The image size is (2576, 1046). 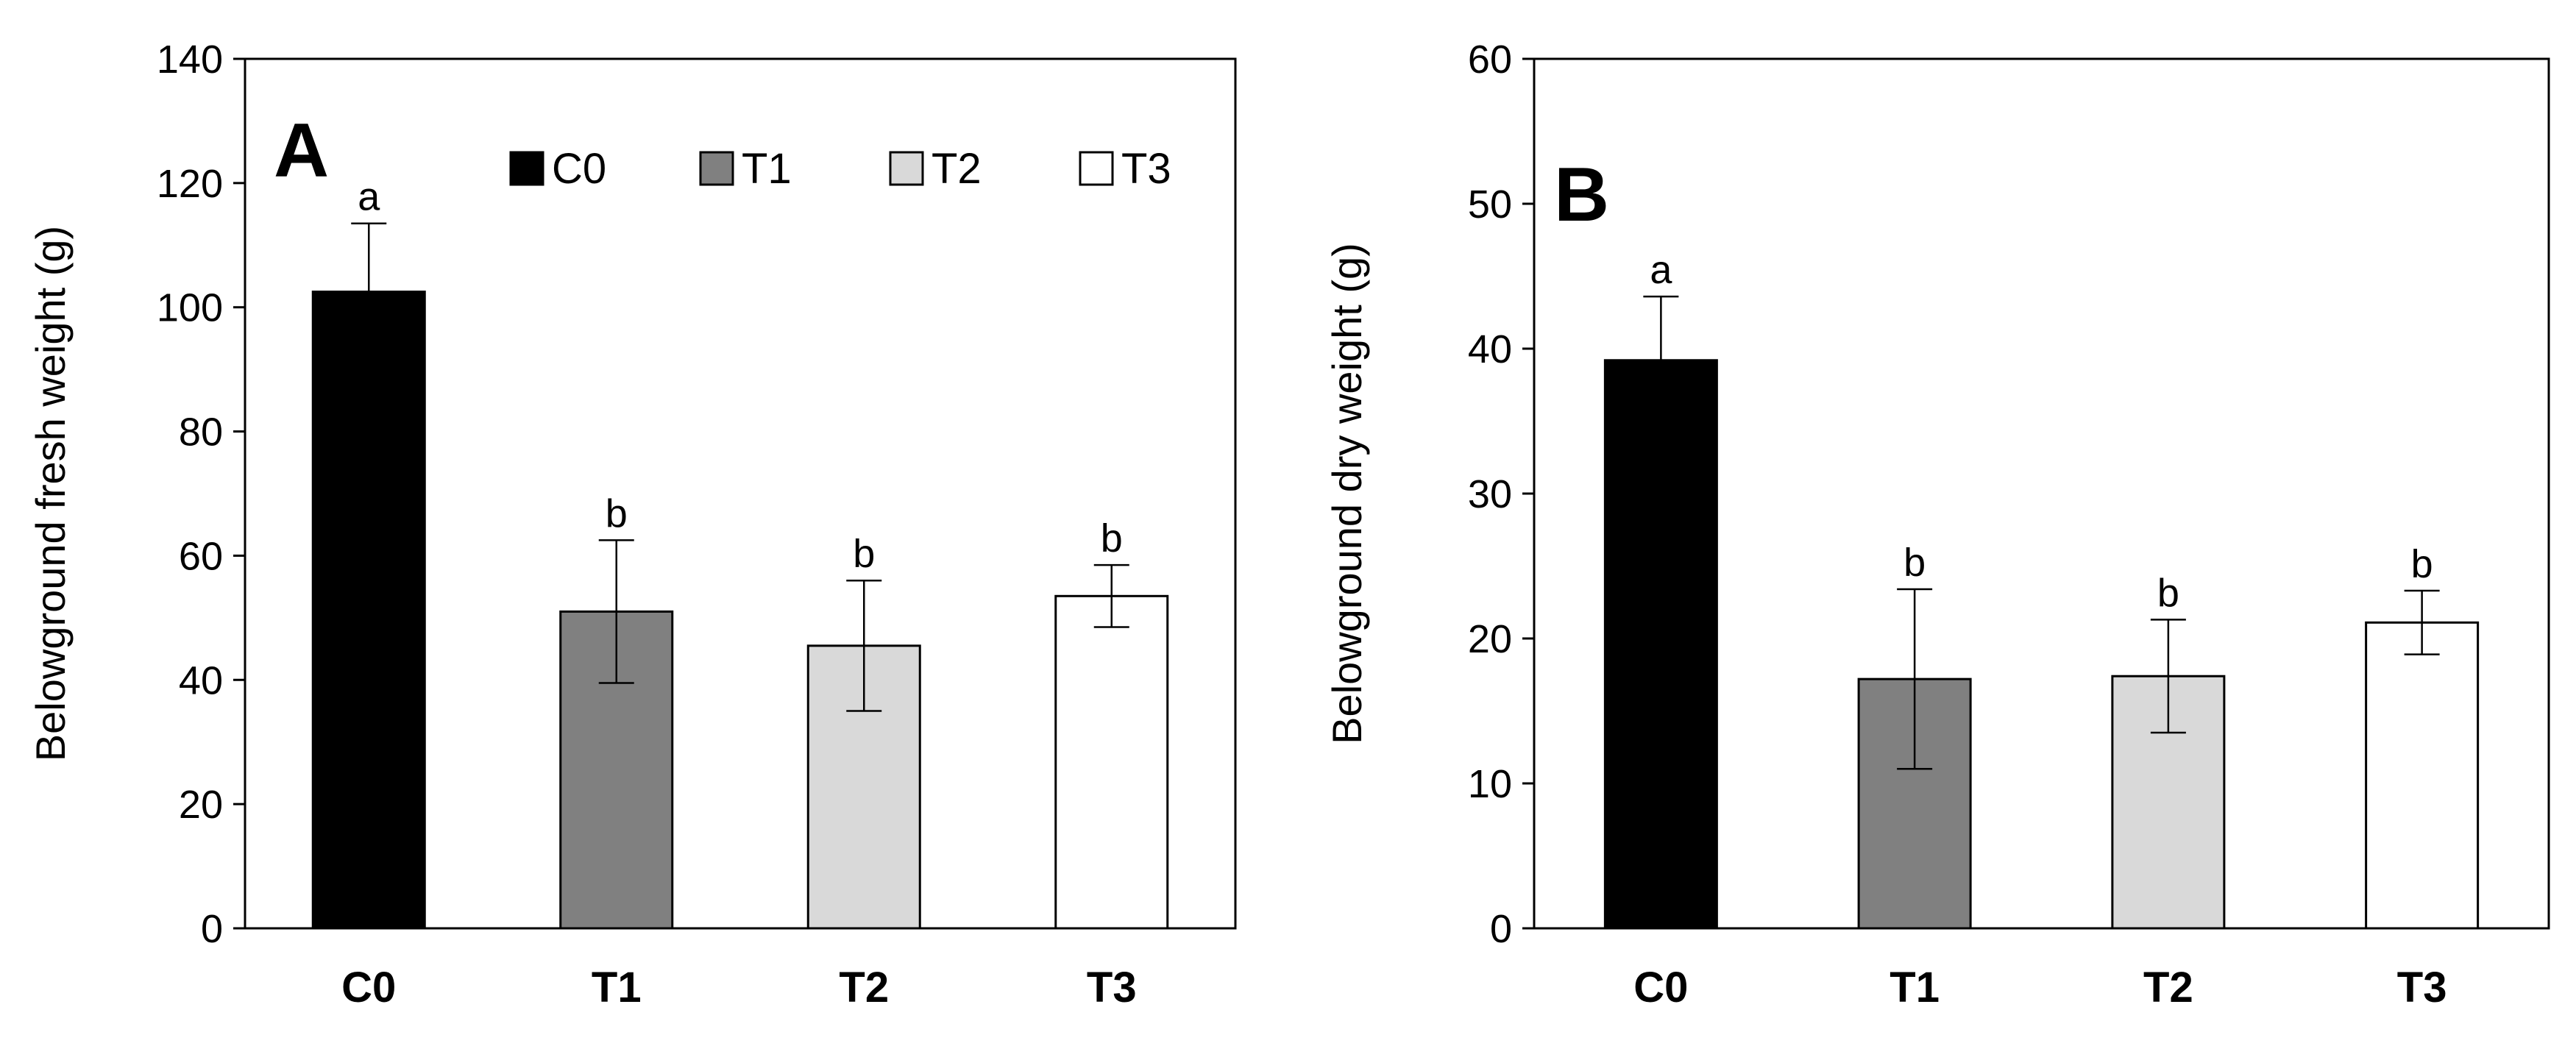 What do you see at coordinates (1490, 60) in the screenshot?
I see `panel-b-y-tick-label: 60` at bounding box center [1490, 60].